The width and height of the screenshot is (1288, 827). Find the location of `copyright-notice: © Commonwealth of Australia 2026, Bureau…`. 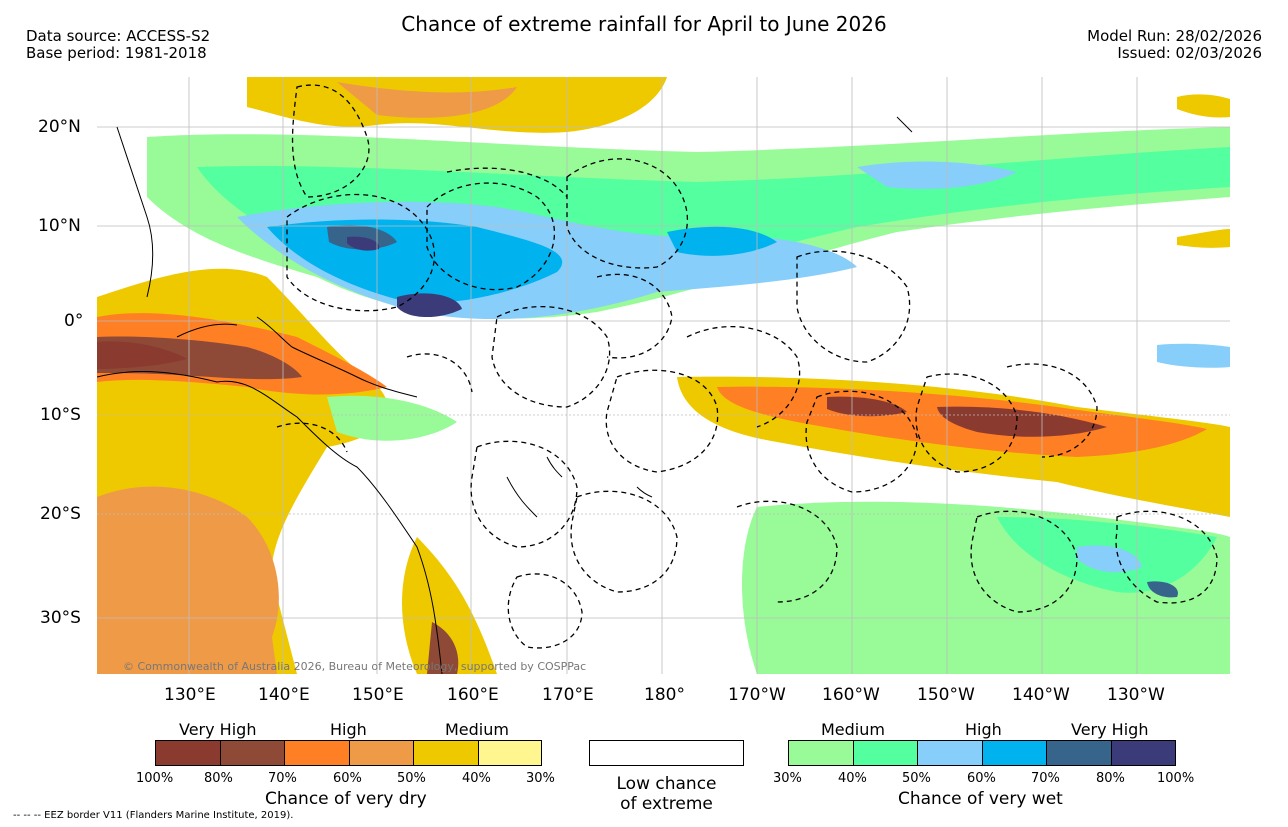

copyright-notice: © Commonwealth of Australia 2026, Bureau… is located at coordinates (354, 666).